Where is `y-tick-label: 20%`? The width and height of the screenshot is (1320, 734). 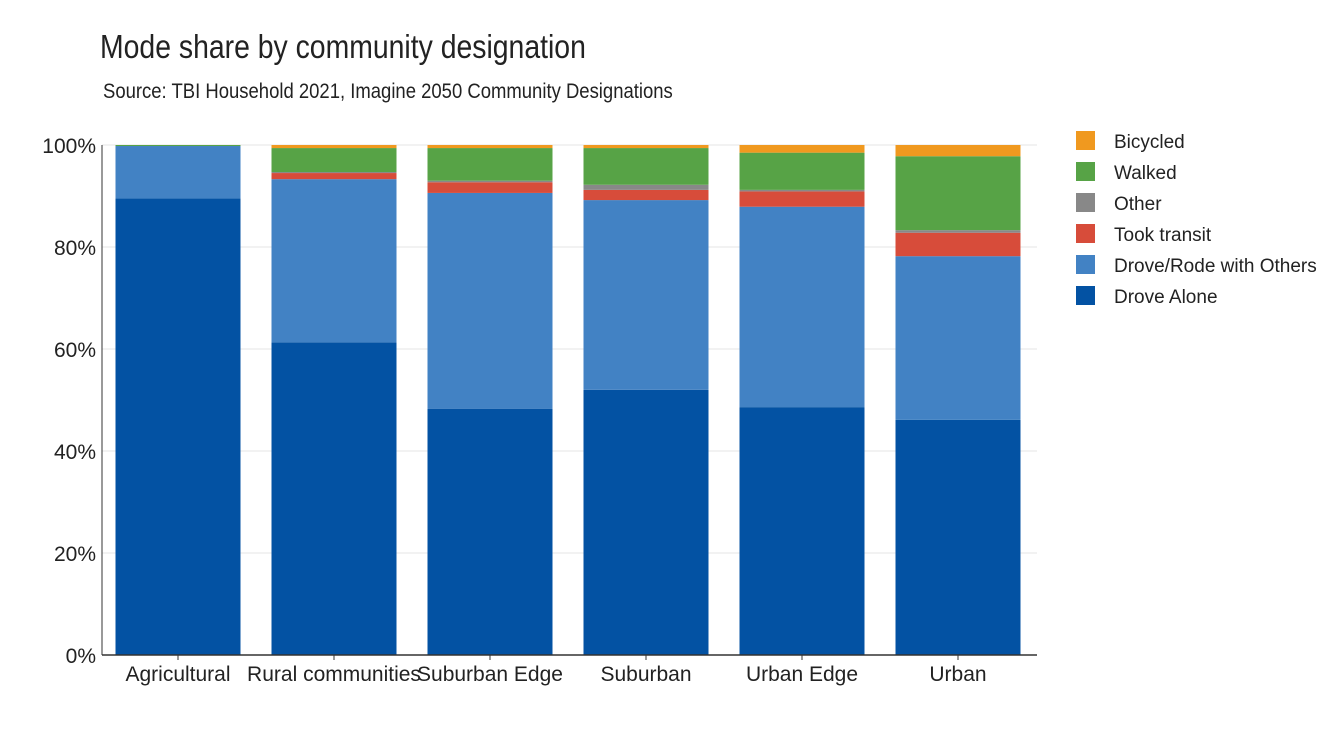
y-tick-label: 20% is located at coordinates (75, 554).